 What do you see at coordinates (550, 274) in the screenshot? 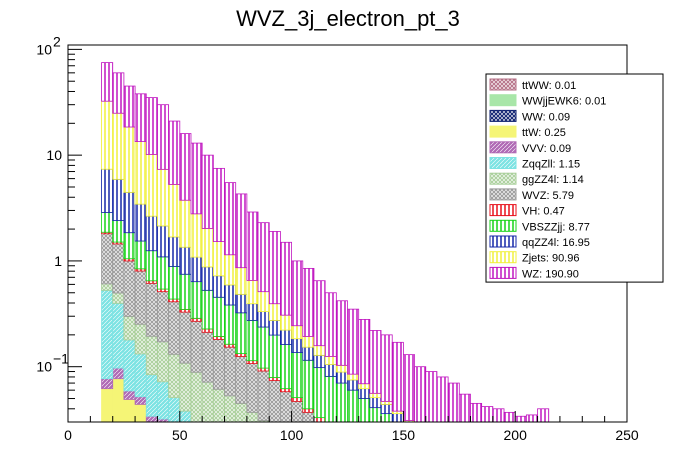
I see `legend-entry: WZ: 190.90` at bounding box center [550, 274].